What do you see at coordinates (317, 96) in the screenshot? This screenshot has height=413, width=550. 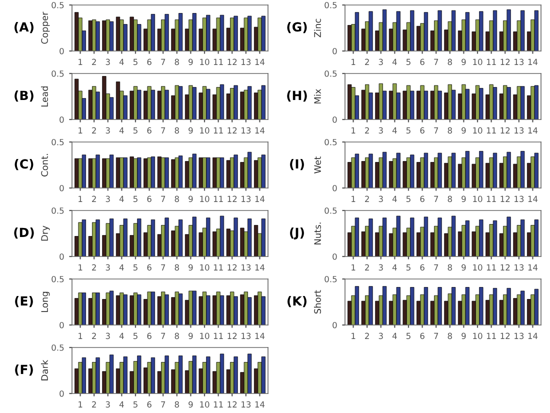 I see `y-axis-title: Mix` at bounding box center [317, 96].